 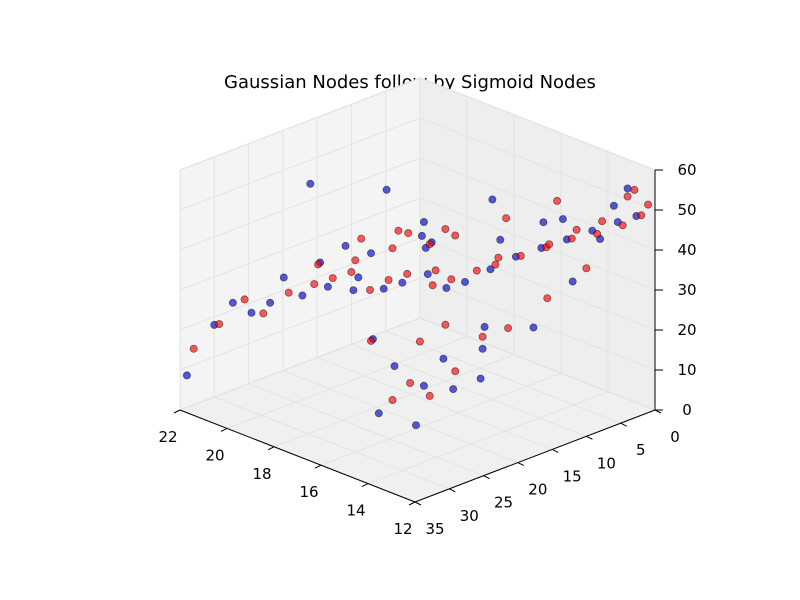 I want to click on z-tick-label: 10, so click(x=686, y=370).